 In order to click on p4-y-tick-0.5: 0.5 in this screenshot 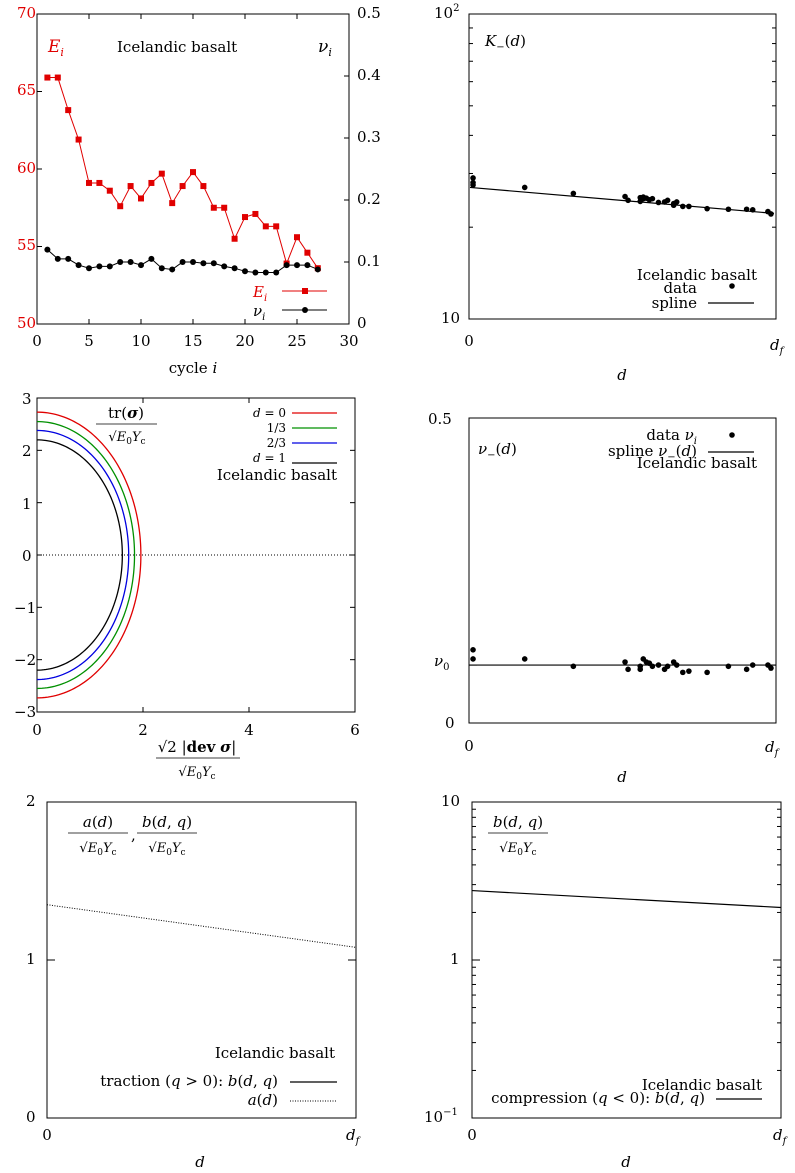, I will do `click(440, 419)`.